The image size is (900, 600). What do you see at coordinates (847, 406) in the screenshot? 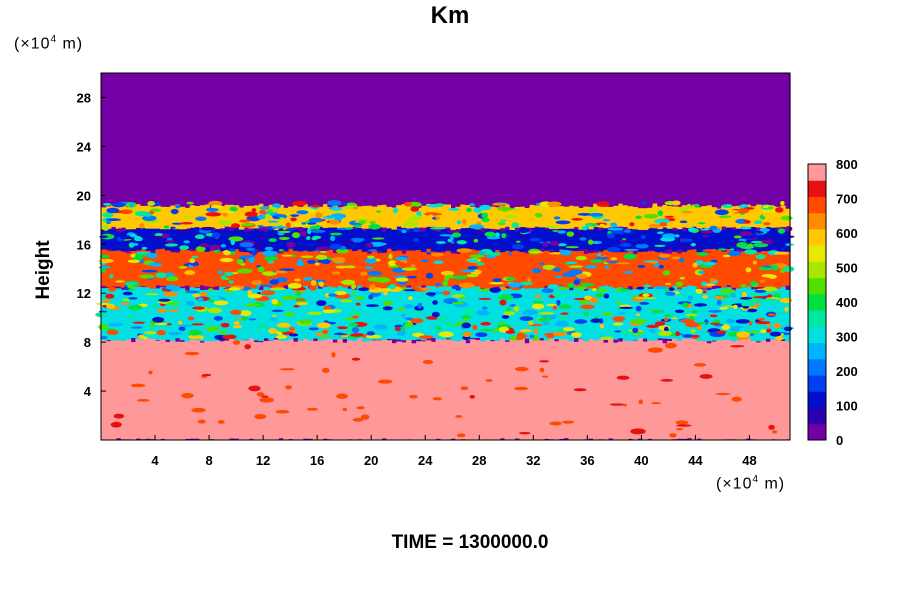
I see `colorbar-tick-label: 100` at bounding box center [847, 406].